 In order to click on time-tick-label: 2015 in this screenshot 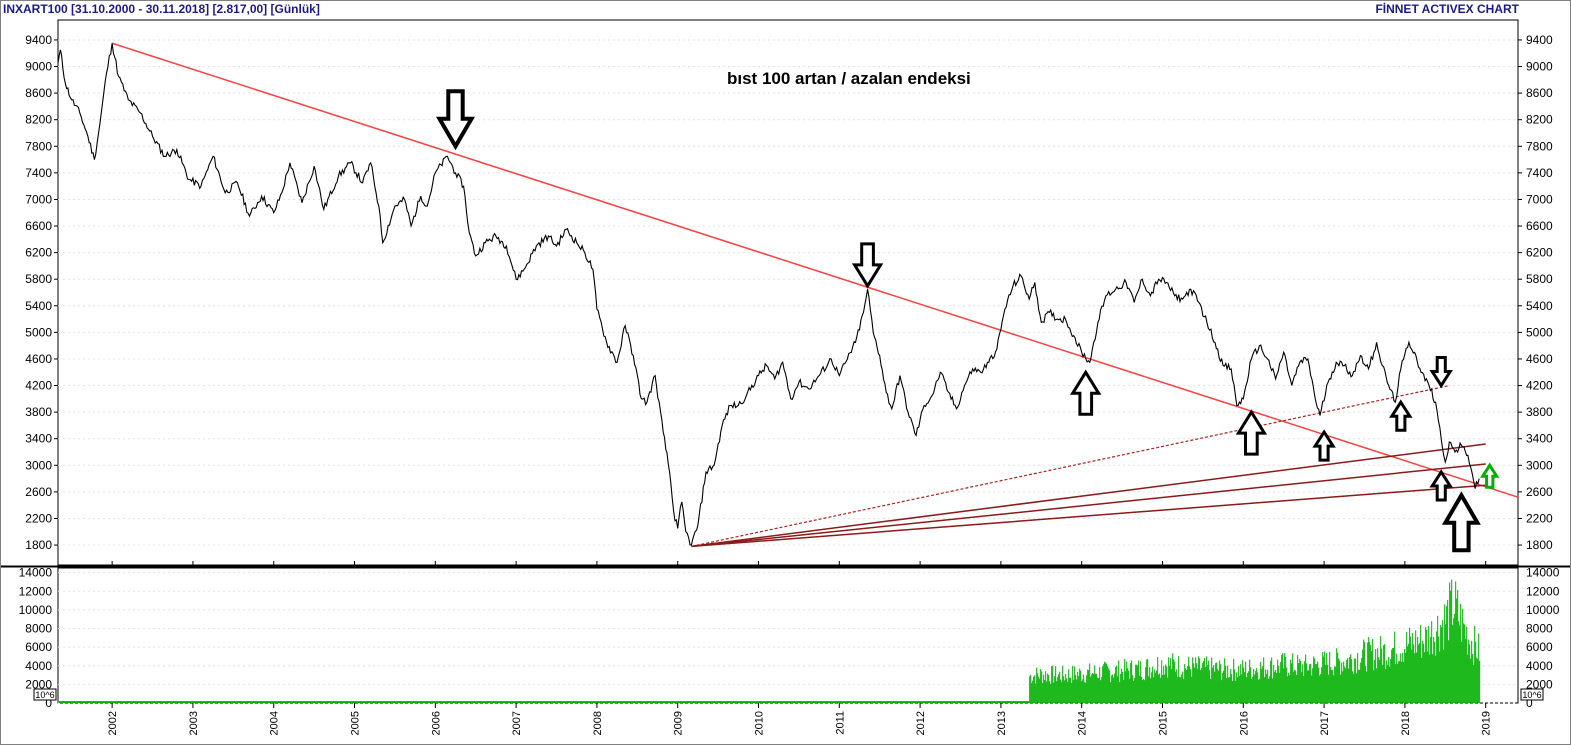, I will do `click(1163, 723)`.